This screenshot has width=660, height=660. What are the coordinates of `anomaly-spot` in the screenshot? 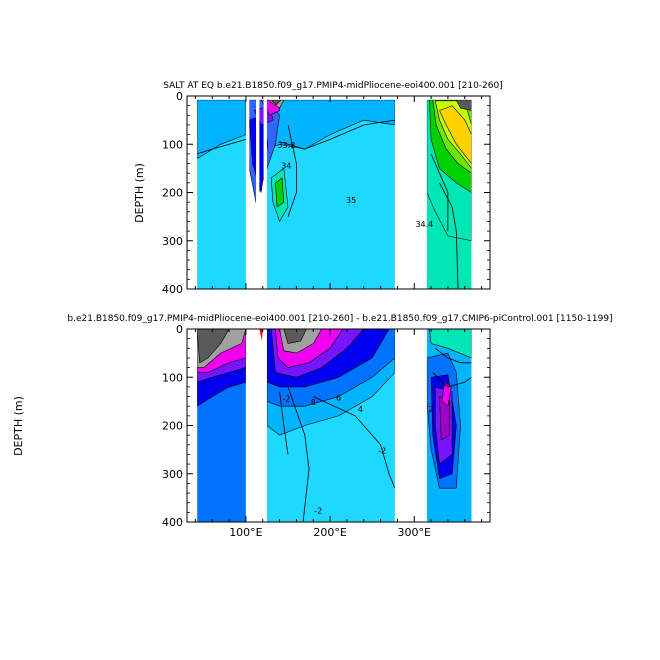 It's located at (261, 335).